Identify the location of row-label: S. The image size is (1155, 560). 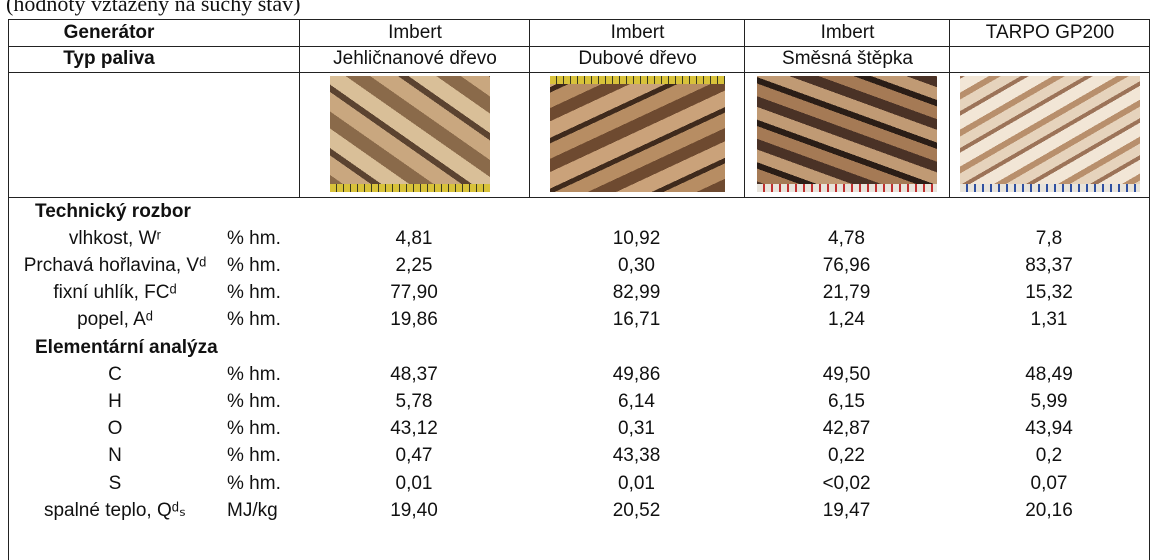
(115, 483).